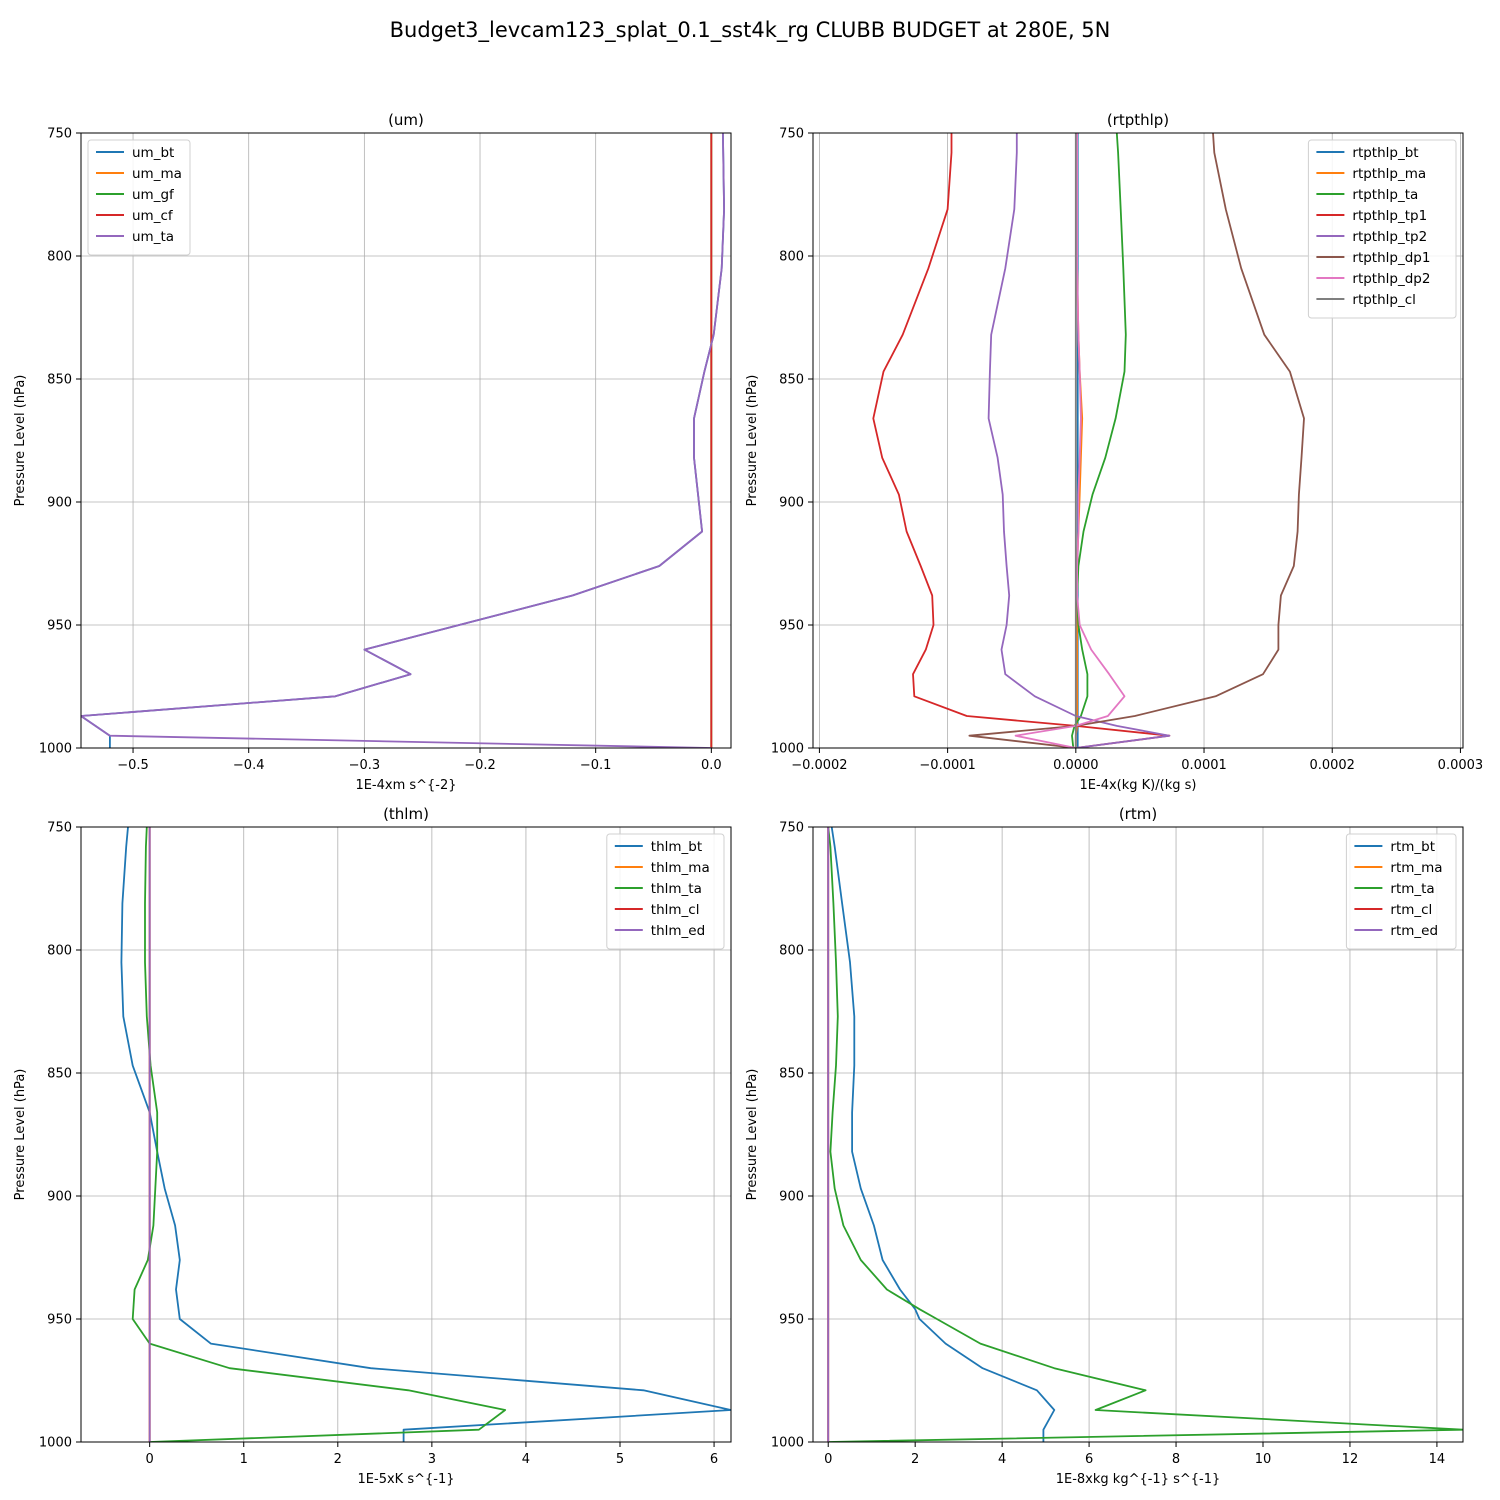 The width and height of the screenshot is (1500, 1500). I want to click on x-tick-label: 0.0001, so click(1204, 765).